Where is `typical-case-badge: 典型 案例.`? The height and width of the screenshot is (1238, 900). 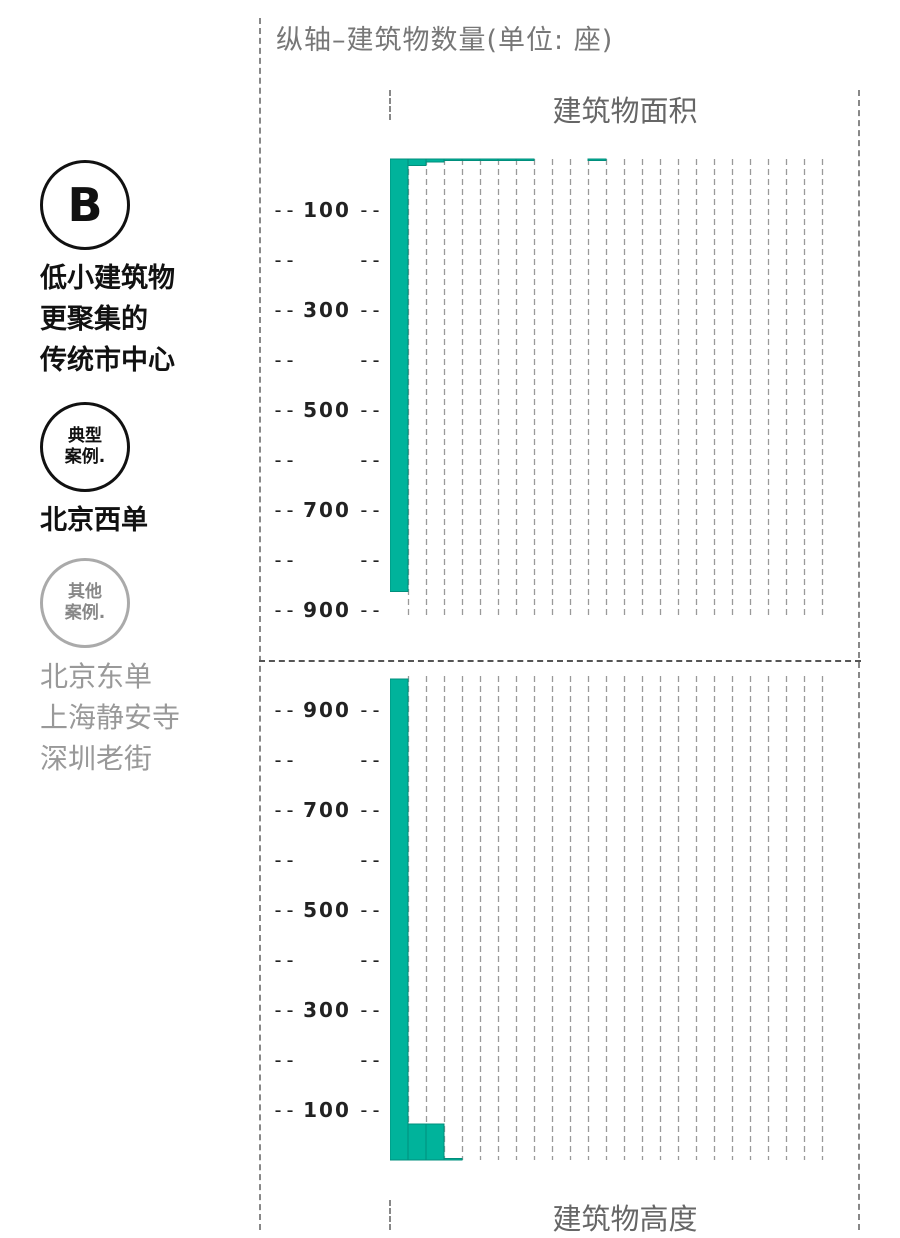
typical-case-badge: 典型 案例. is located at coordinates (85, 447).